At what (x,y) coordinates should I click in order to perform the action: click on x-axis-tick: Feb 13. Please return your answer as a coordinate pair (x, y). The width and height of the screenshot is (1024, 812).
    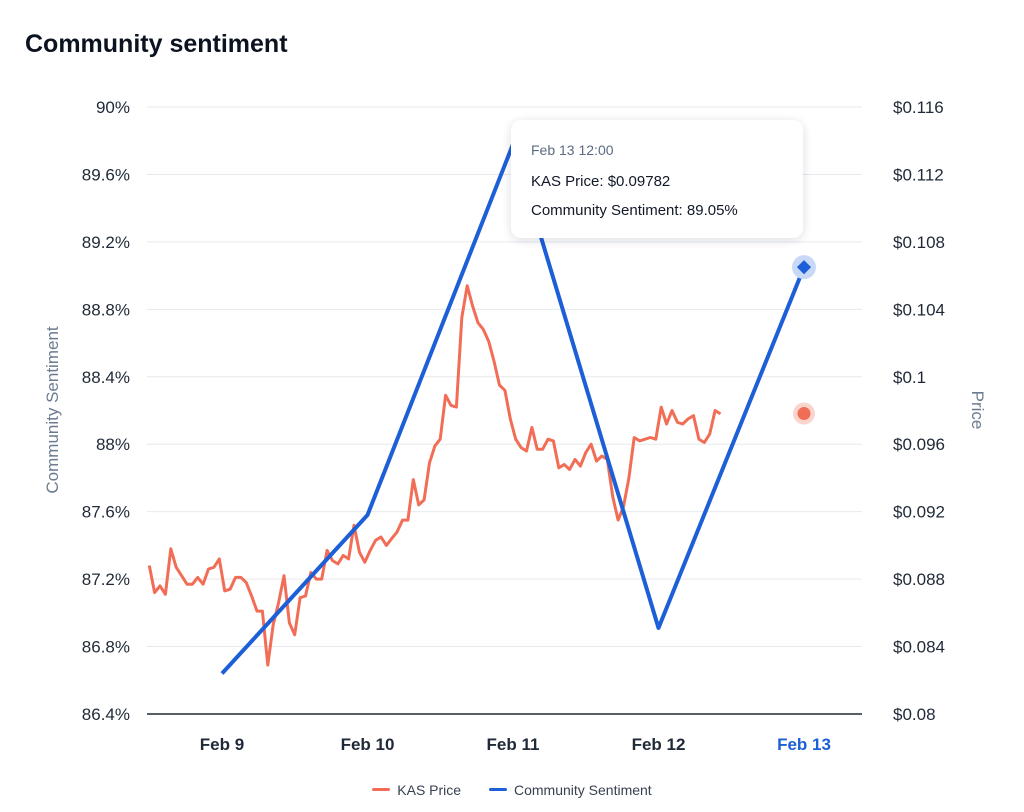
    Looking at the image, I should click on (804, 744).